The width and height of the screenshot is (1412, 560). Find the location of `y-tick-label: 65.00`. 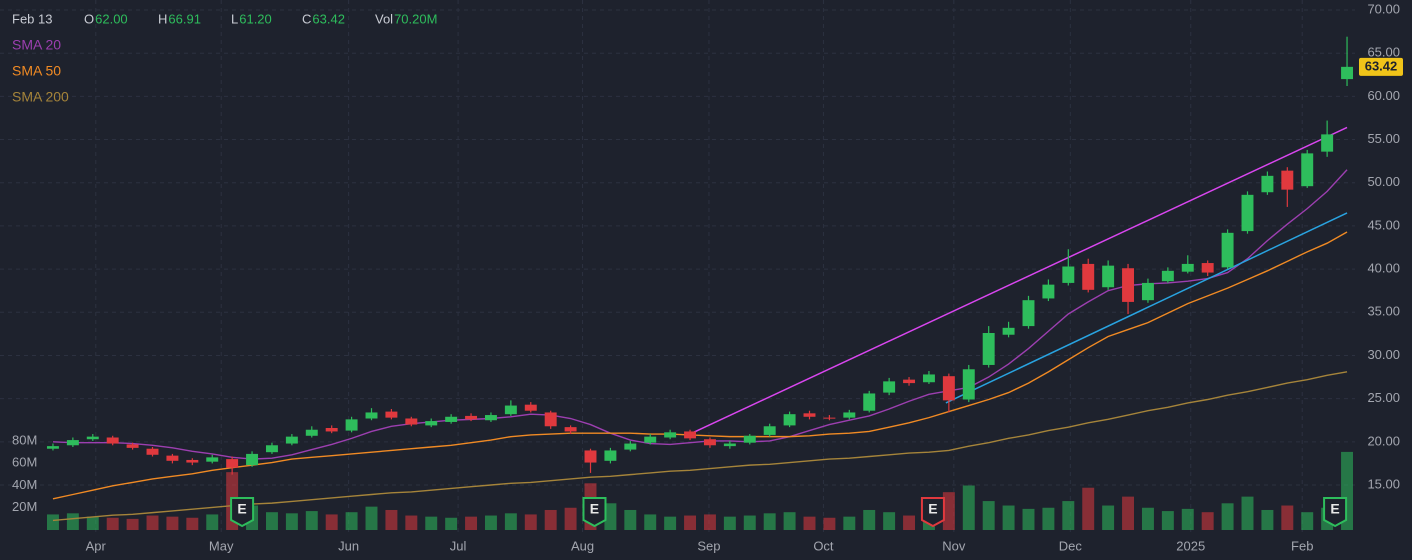

y-tick-label: 65.00 is located at coordinates (1383, 52).